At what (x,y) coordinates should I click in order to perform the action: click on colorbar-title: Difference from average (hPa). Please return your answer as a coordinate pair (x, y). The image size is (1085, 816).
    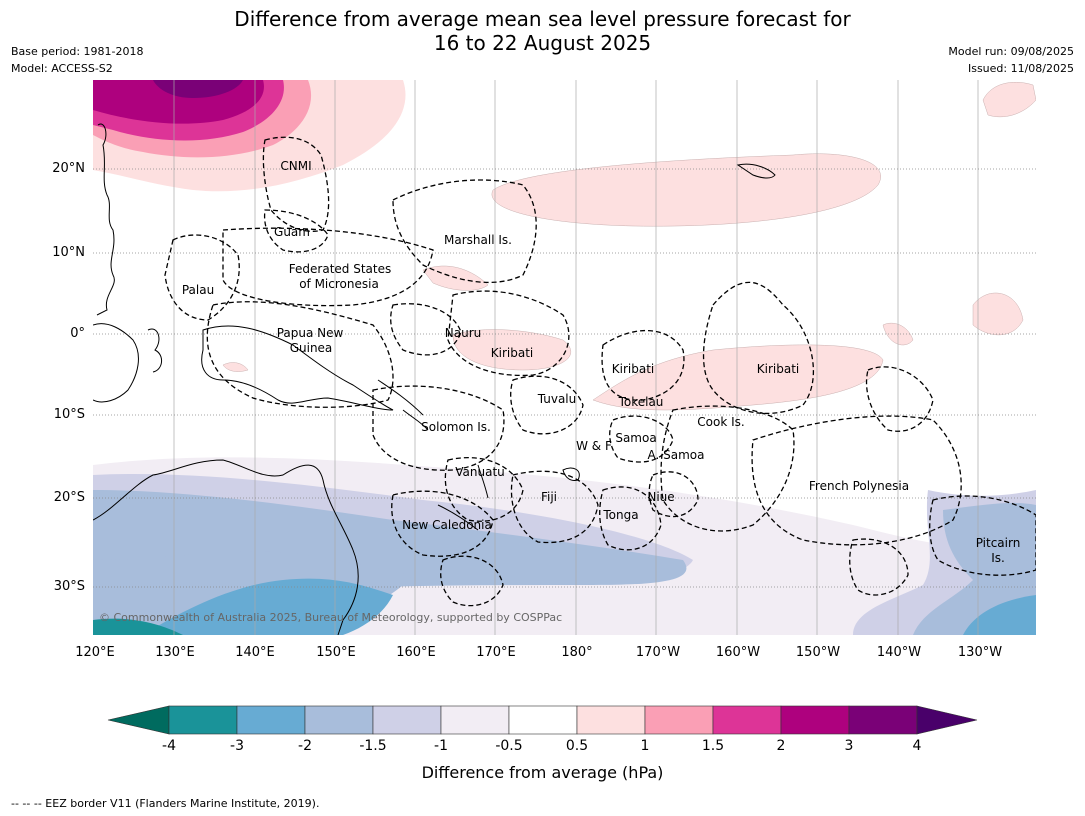
    Looking at the image, I should click on (542, 772).